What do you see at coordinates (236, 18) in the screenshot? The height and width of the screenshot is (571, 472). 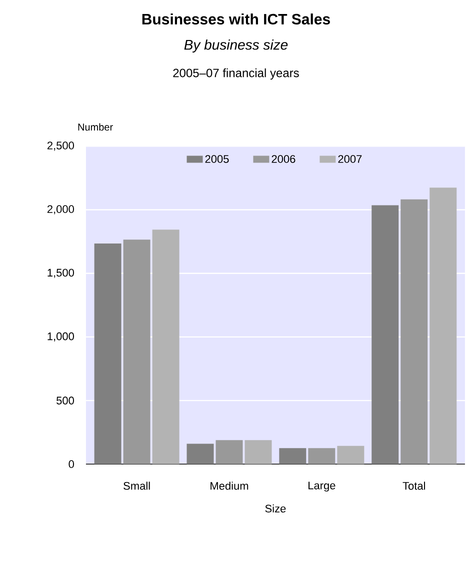 I see `chart-title: Businesses with ICT Sales` at bounding box center [236, 18].